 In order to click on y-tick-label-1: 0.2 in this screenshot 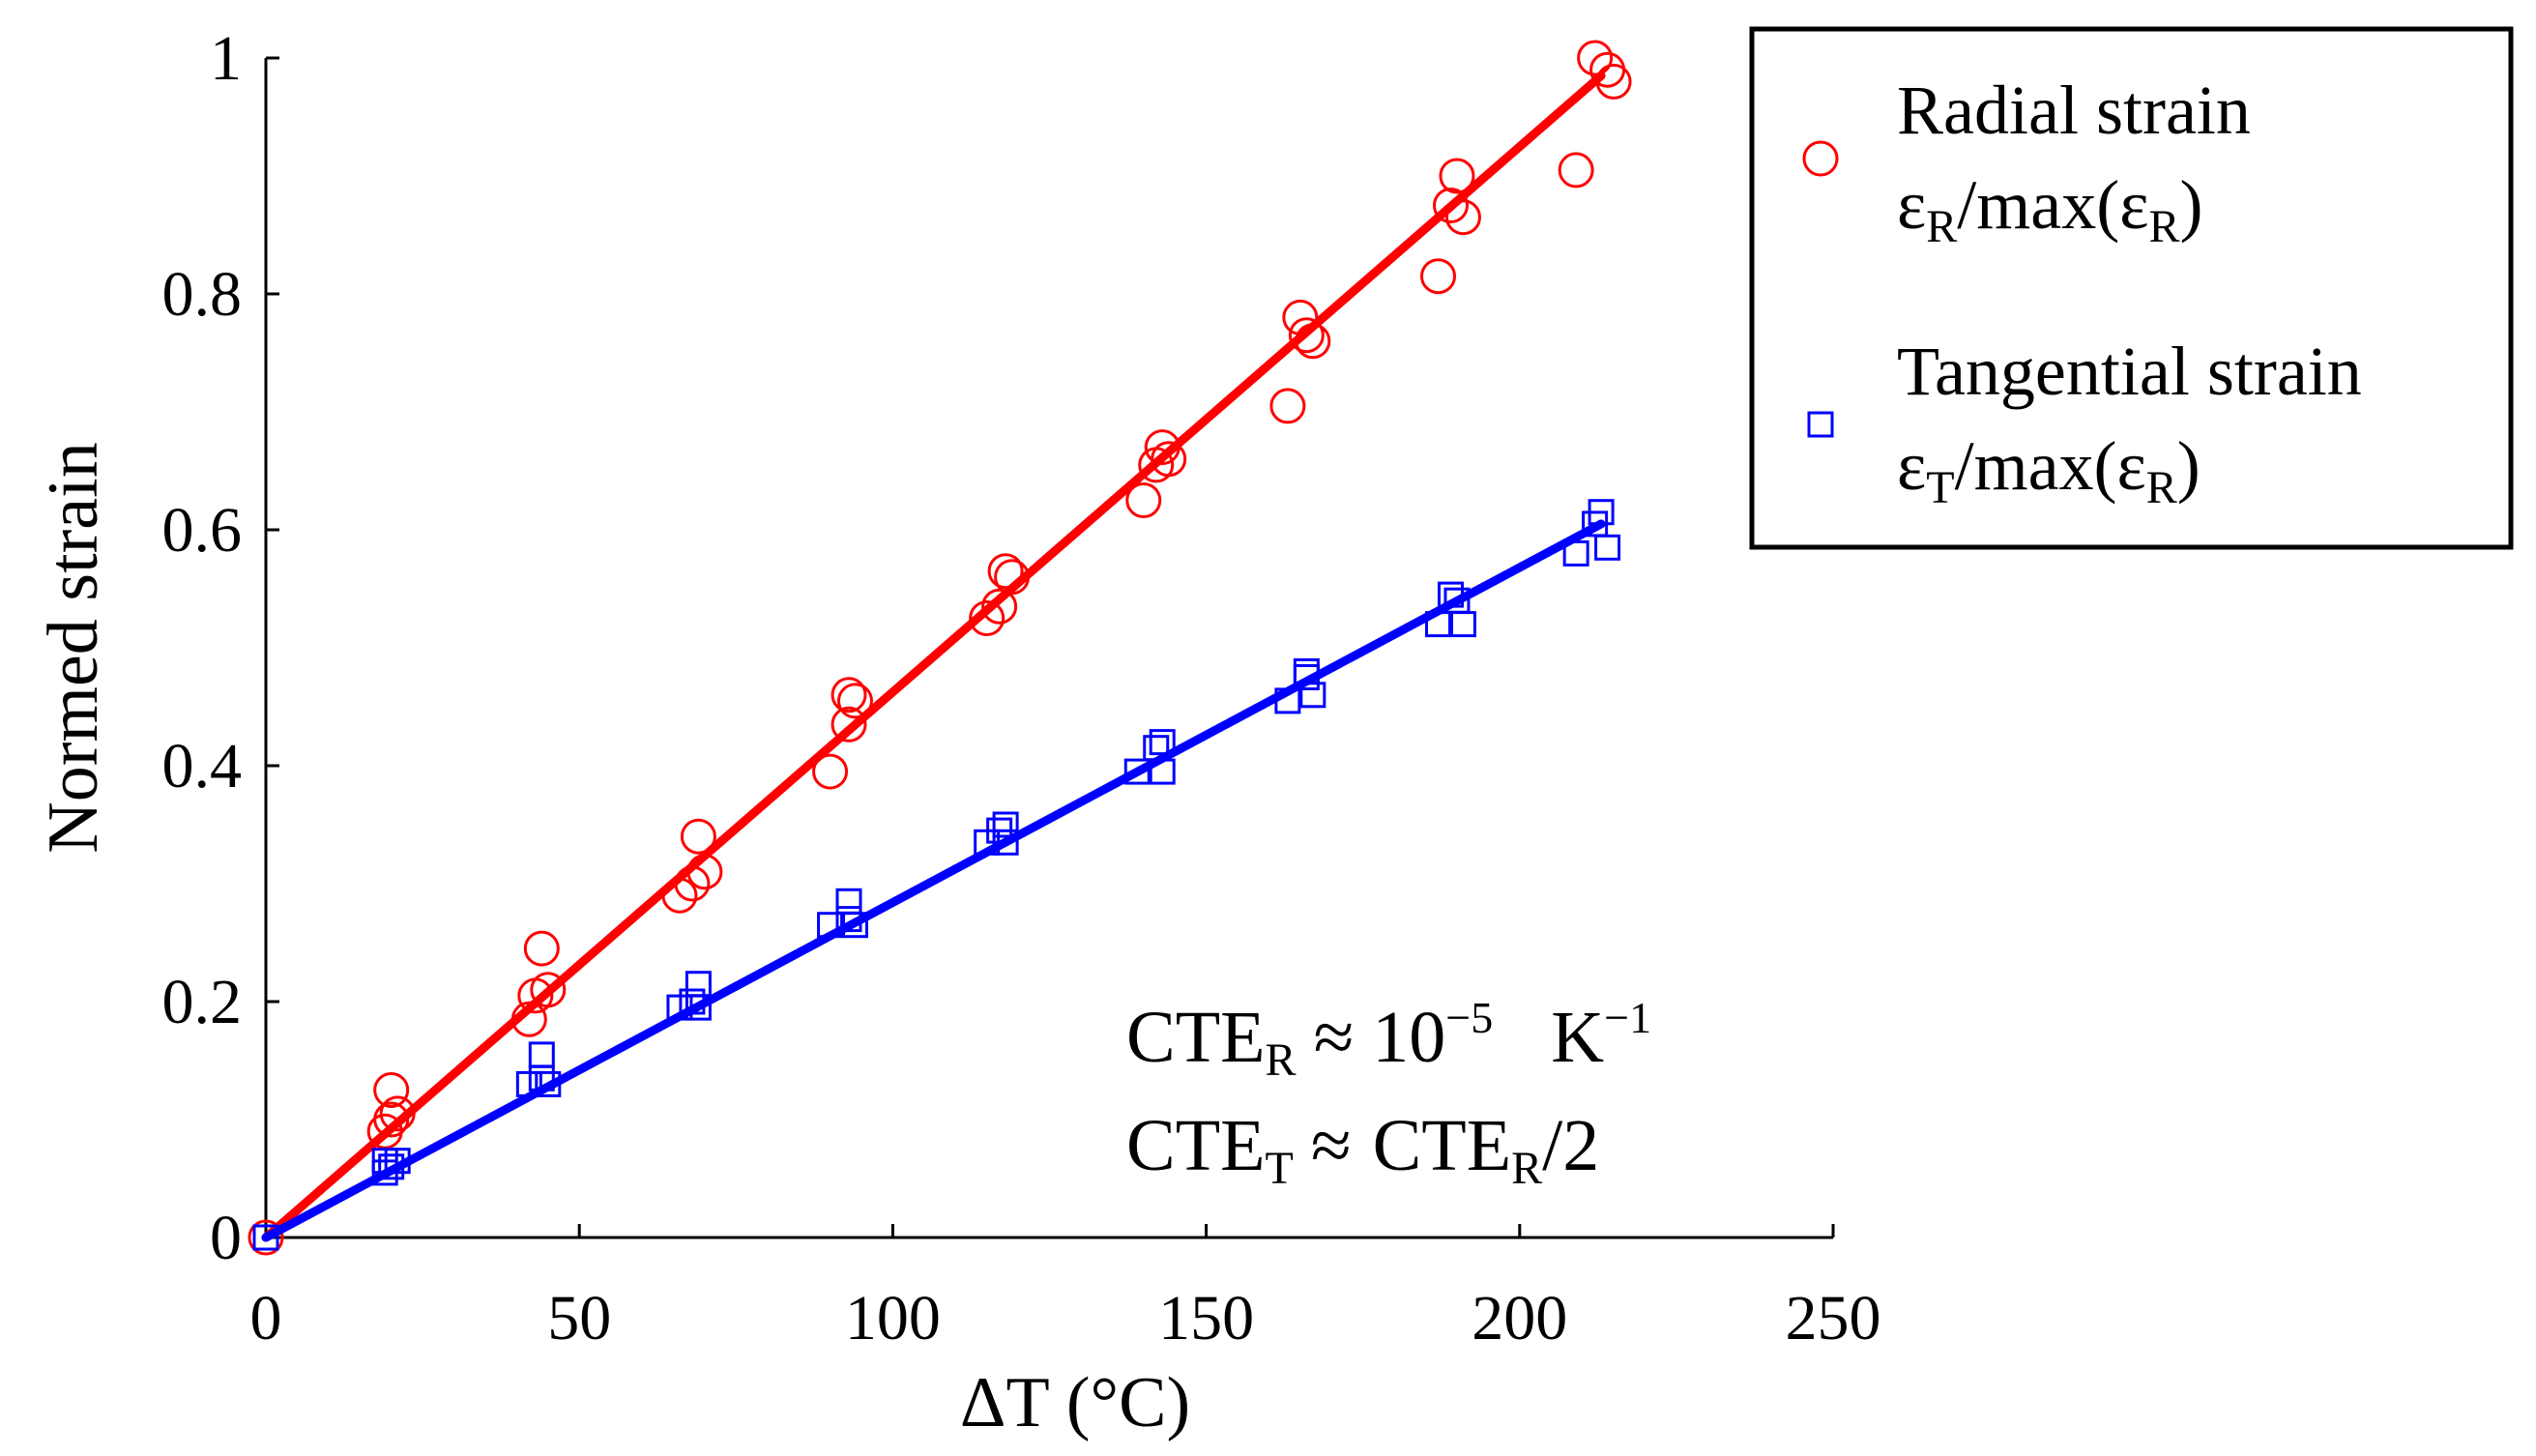, I will do `click(202, 1002)`.